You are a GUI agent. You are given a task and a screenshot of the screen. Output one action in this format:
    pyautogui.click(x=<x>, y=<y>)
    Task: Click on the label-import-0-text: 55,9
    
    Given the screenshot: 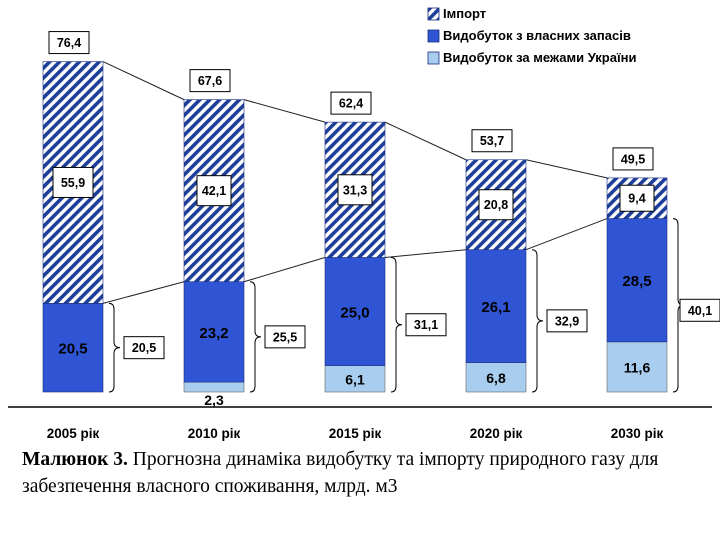 What is the action you would take?
    pyautogui.click(x=73, y=183)
    